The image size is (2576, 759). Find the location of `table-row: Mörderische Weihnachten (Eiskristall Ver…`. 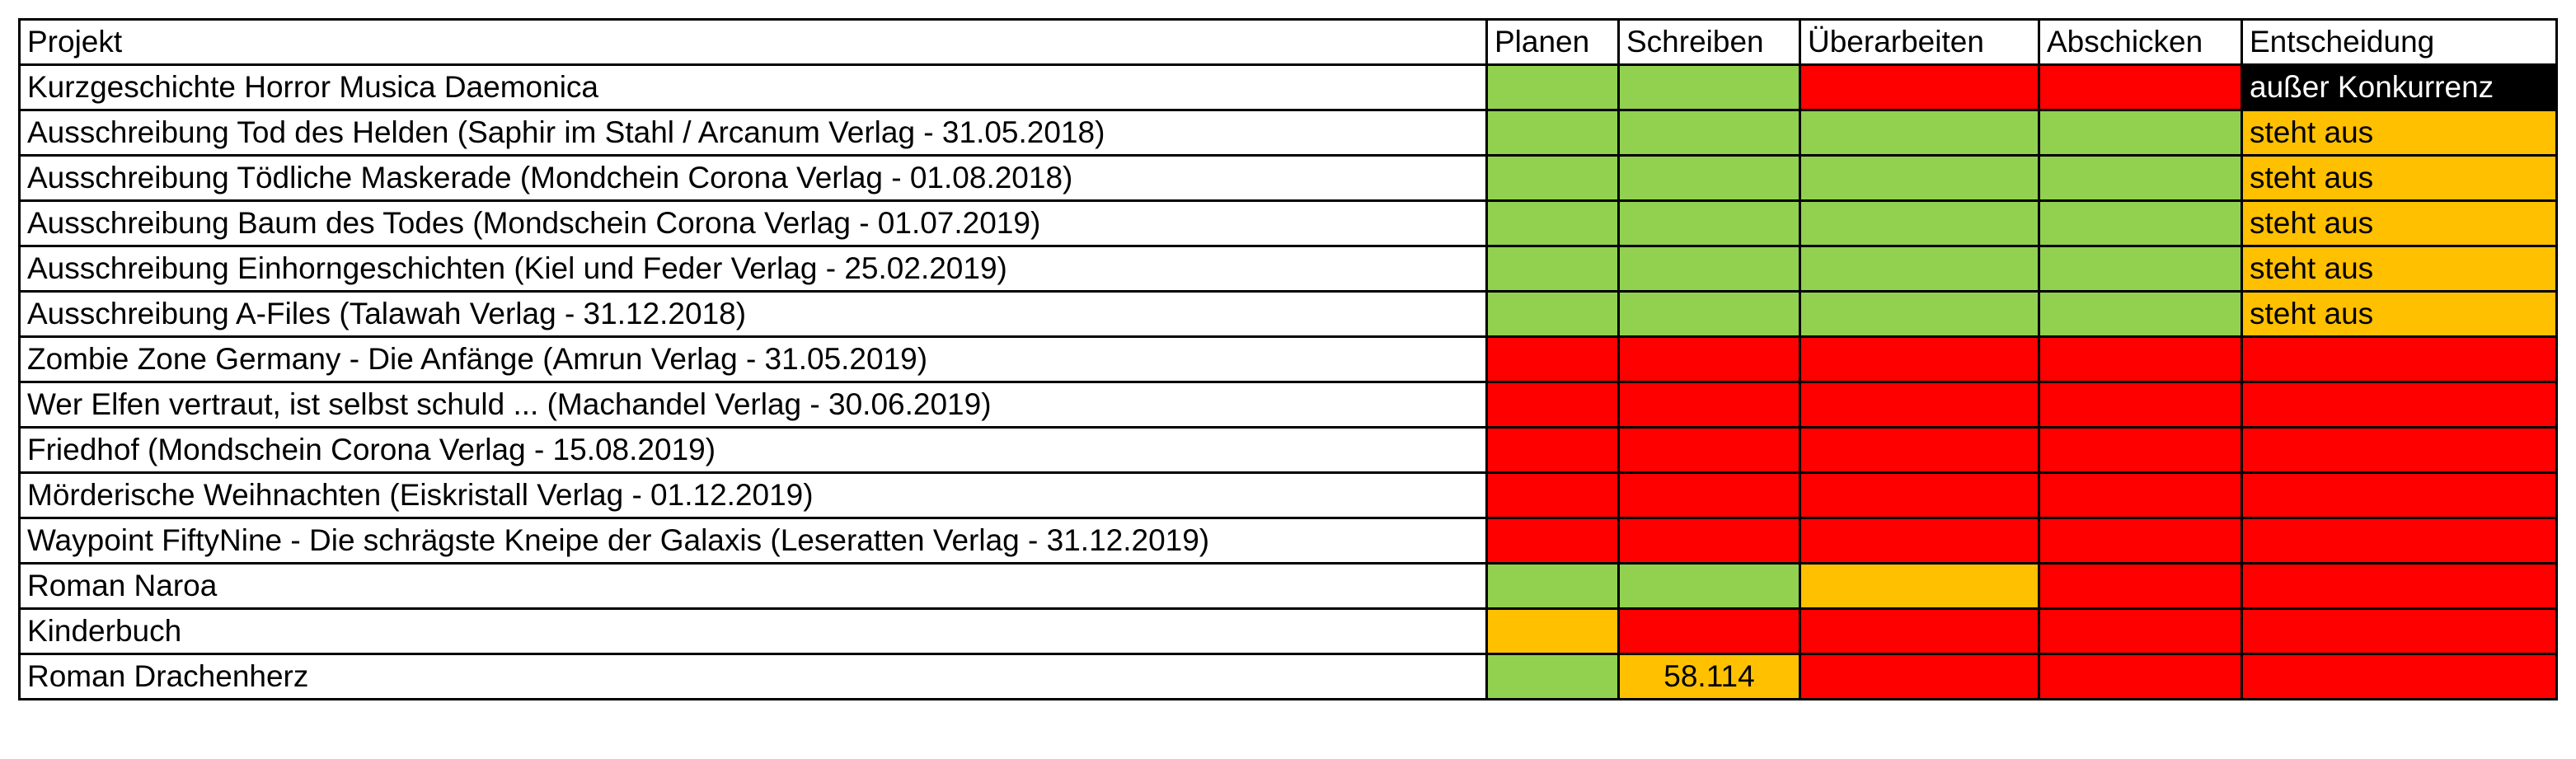

table-row: Mörderische Weihnachten (Eiskristall Ver… is located at coordinates (1288, 495).